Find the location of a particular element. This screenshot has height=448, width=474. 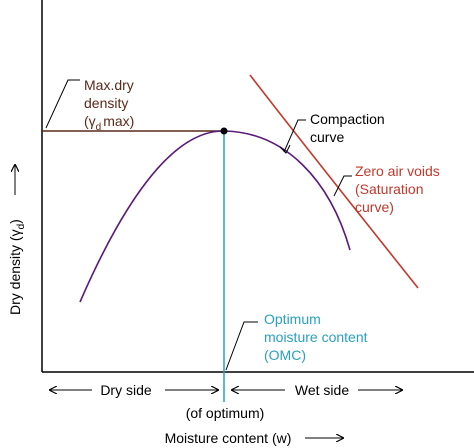

label: Wet side is located at coordinates (322, 390).